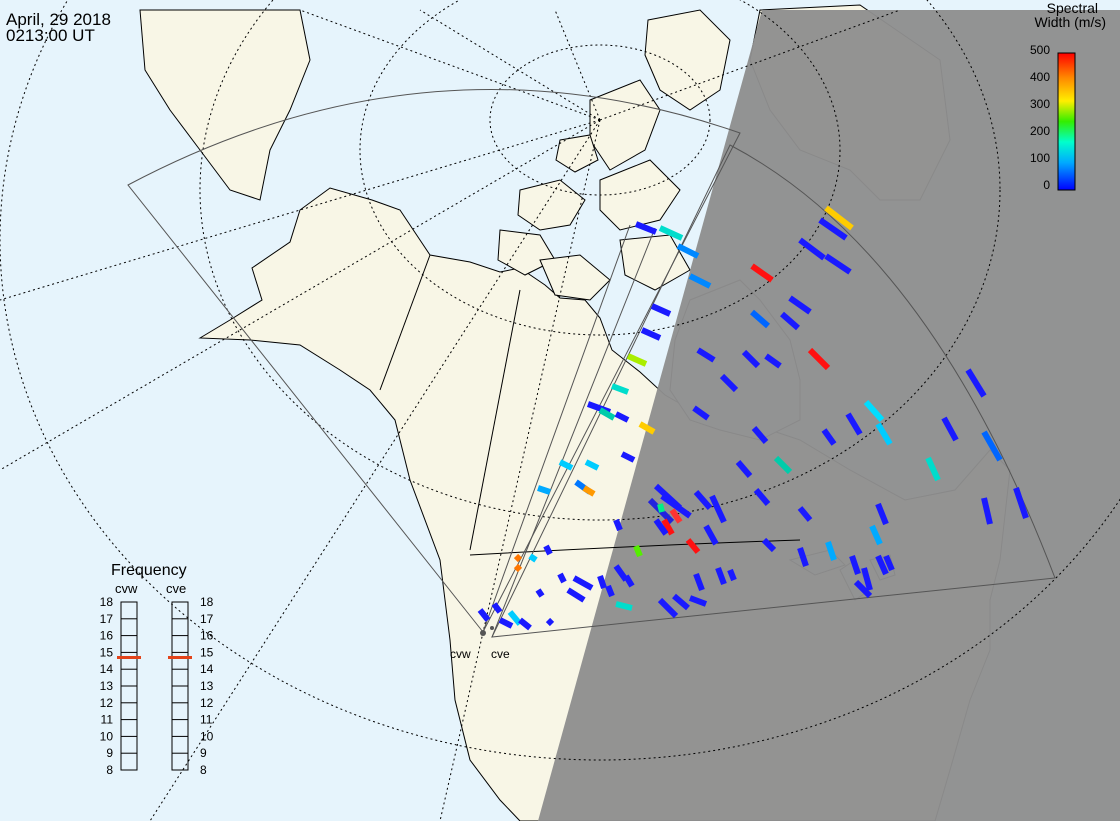 The image size is (1120, 821). I want to click on colorbar-title-line2: Width (m/s), so click(1070, 22).